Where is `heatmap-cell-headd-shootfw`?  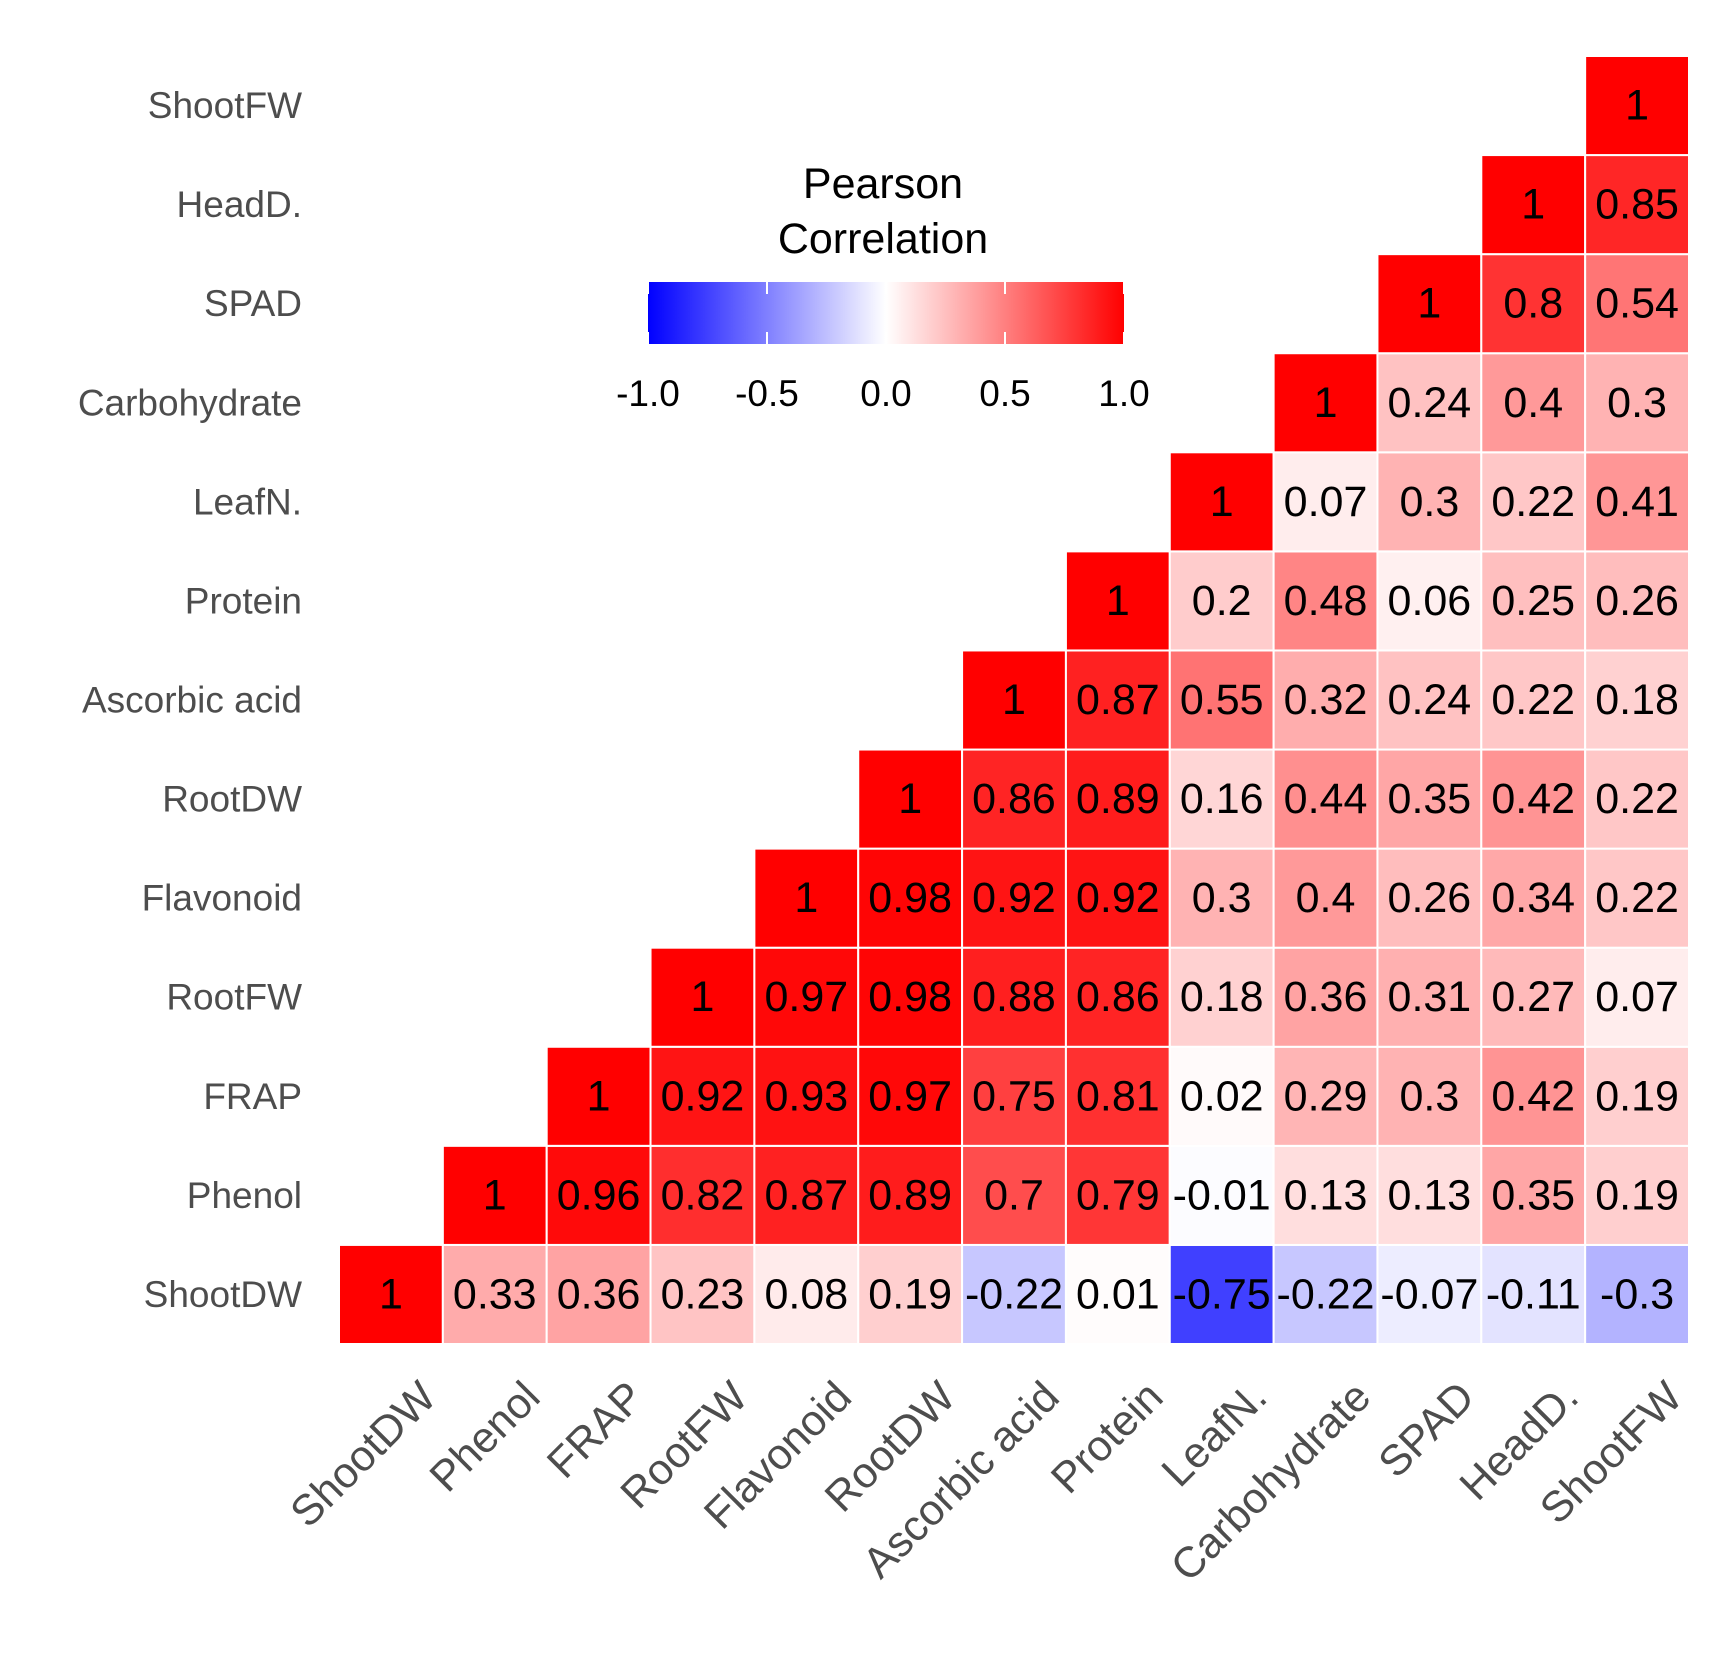 heatmap-cell-headd-shootfw is located at coordinates (1637, 205).